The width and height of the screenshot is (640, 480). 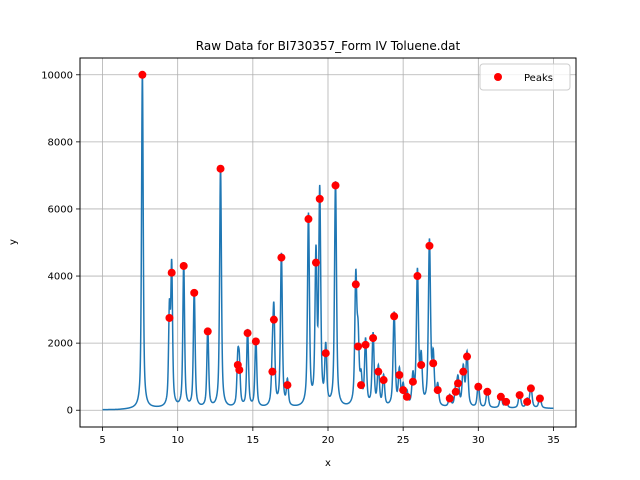 I want to click on y-tick-label: 10000, so click(x=57, y=75).